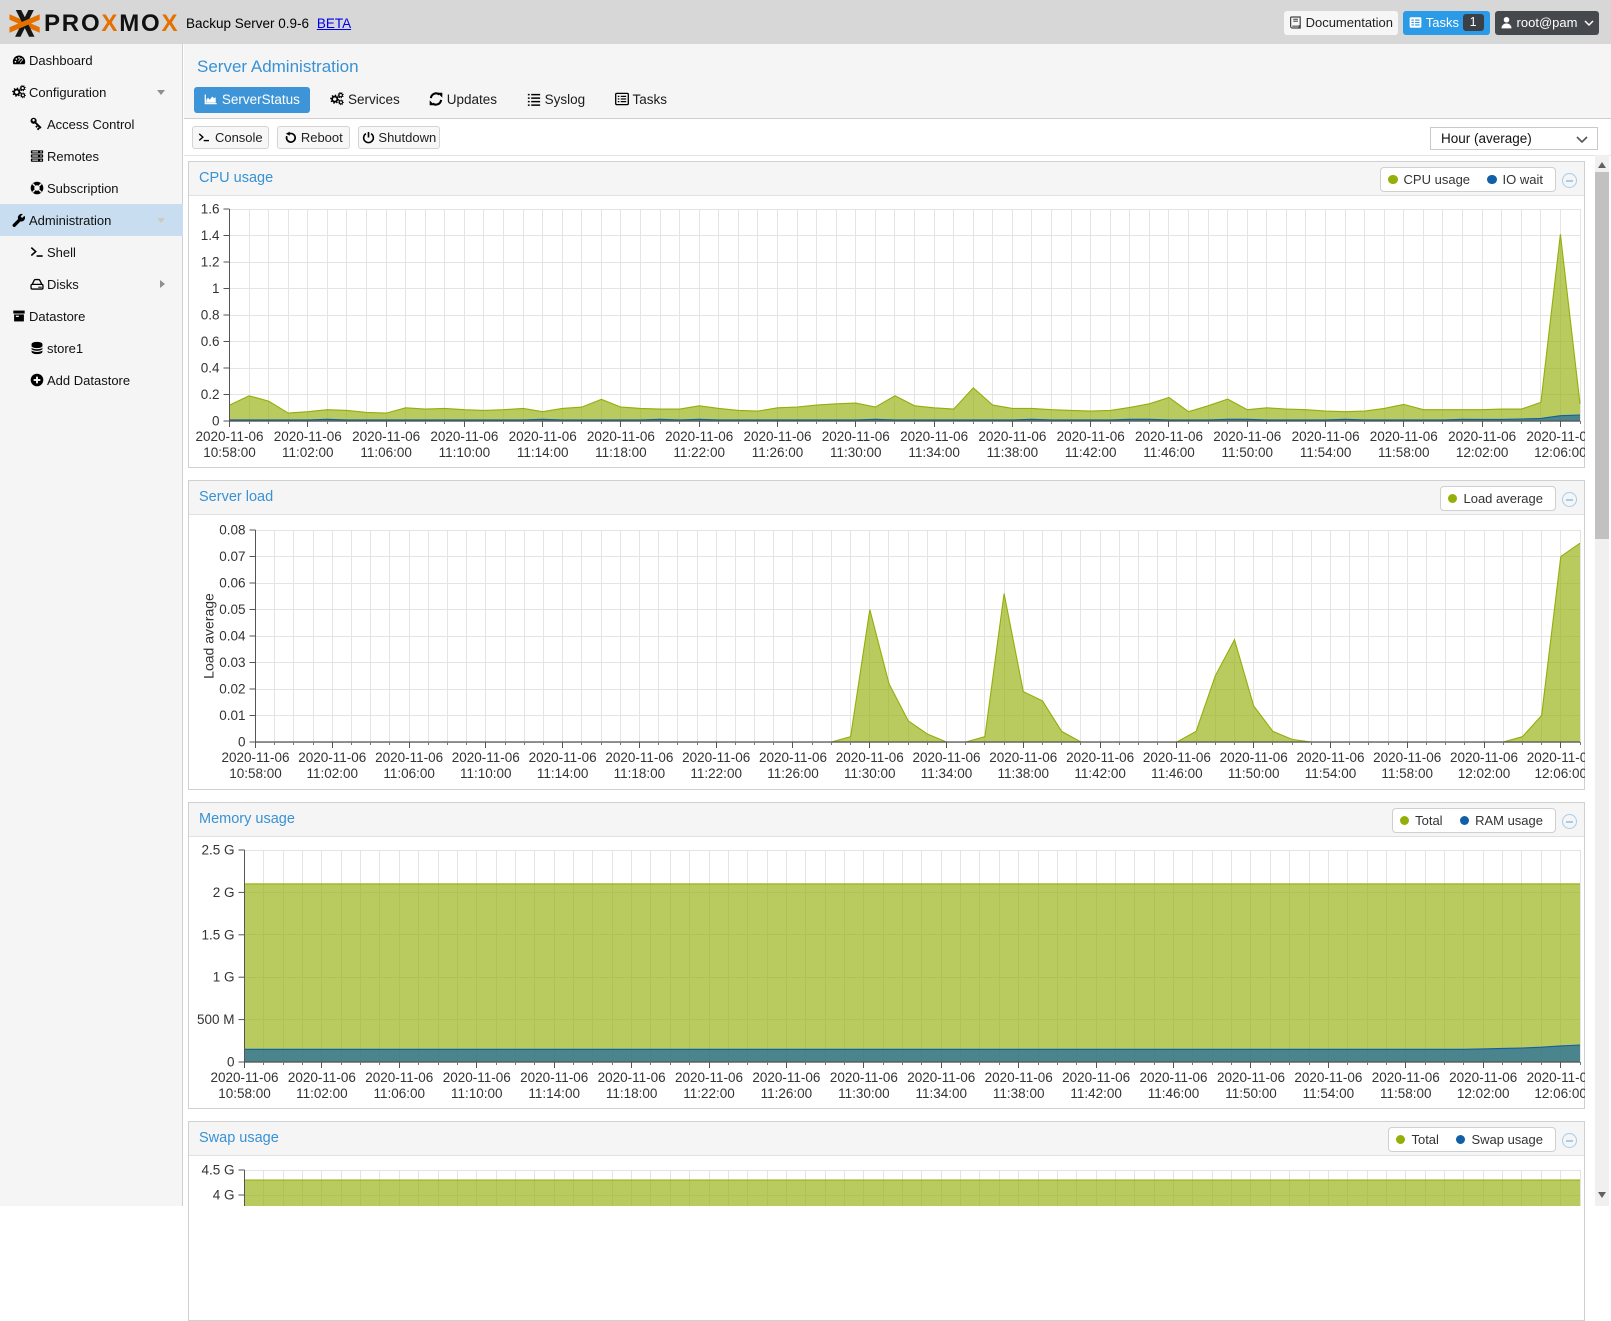 This screenshot has width=1611, height=1321. Describe the element at coordinates (216, 1019) in the screenshot. I see `svg-text: 500 M` at that location.